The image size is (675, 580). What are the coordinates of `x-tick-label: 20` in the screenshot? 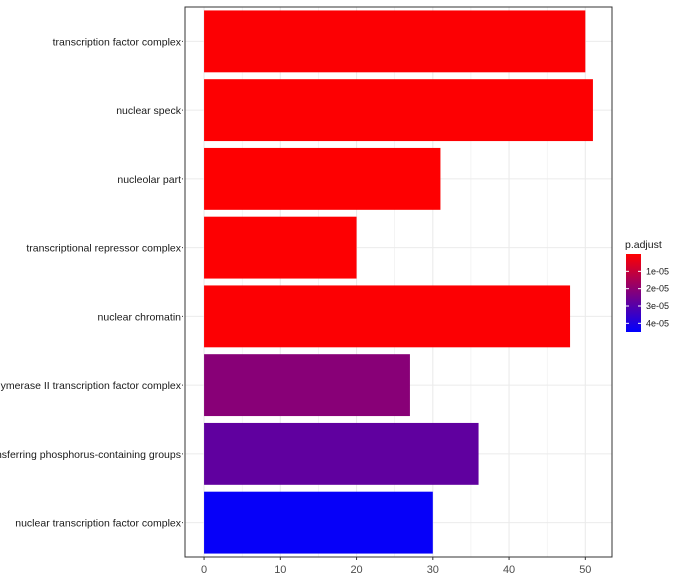 It's located at (356, 570).